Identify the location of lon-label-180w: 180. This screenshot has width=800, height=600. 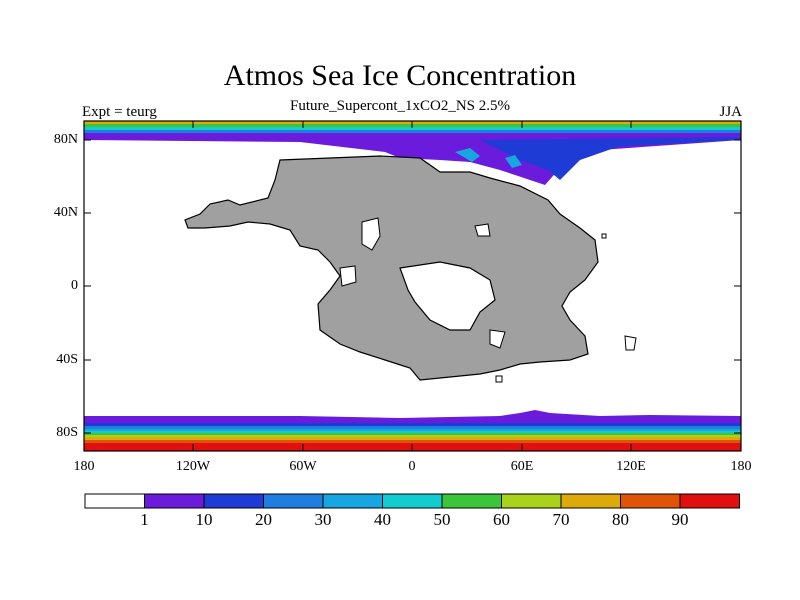
(84, 466).